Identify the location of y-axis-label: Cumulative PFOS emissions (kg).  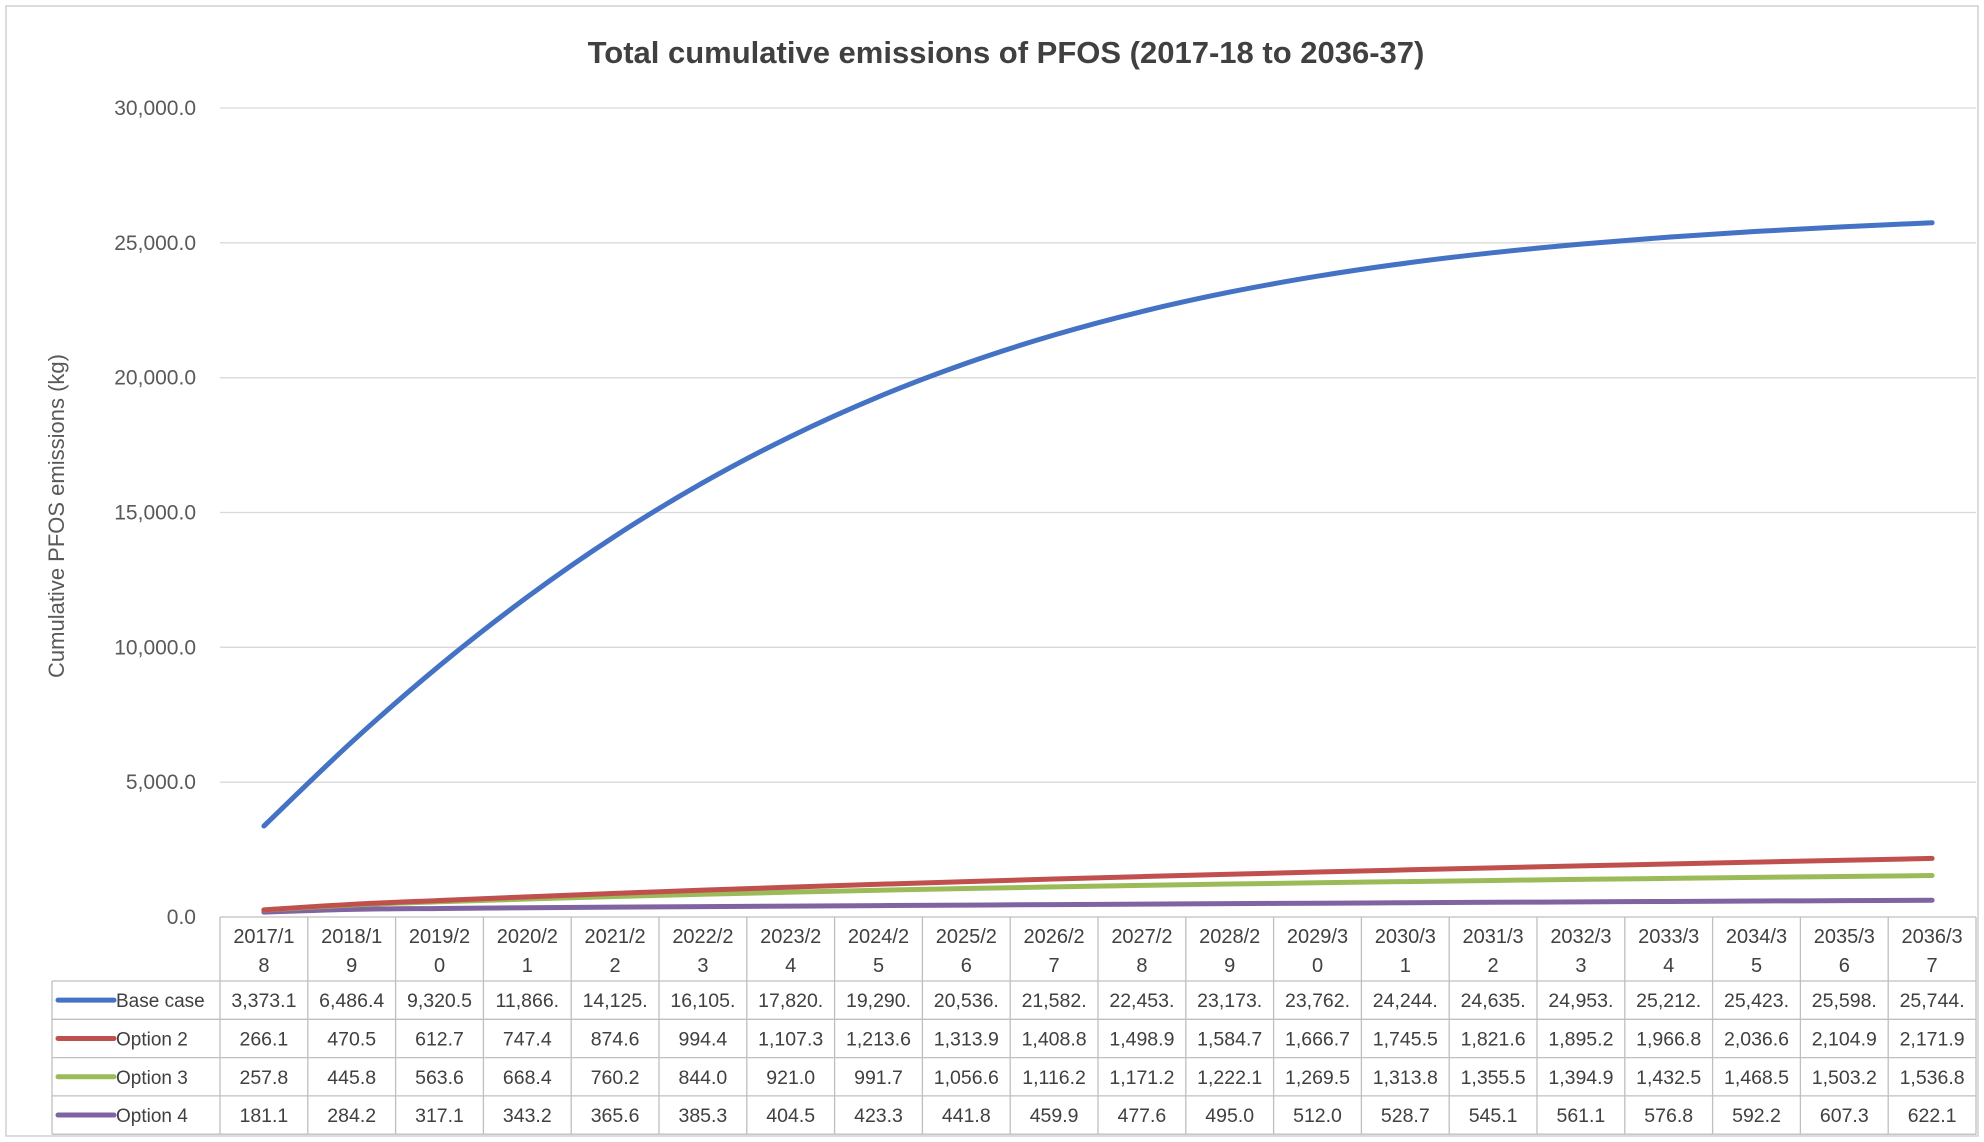
(56, 516).